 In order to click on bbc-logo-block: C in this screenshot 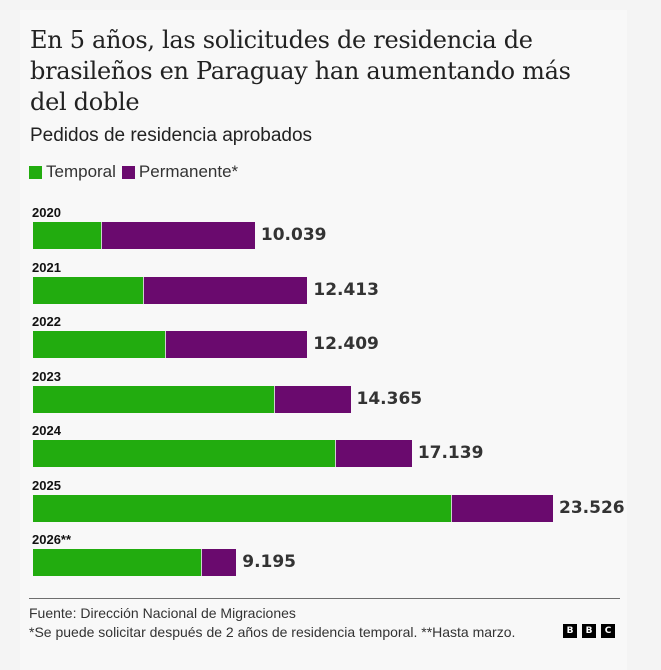, I will do `click(608, 631)`.